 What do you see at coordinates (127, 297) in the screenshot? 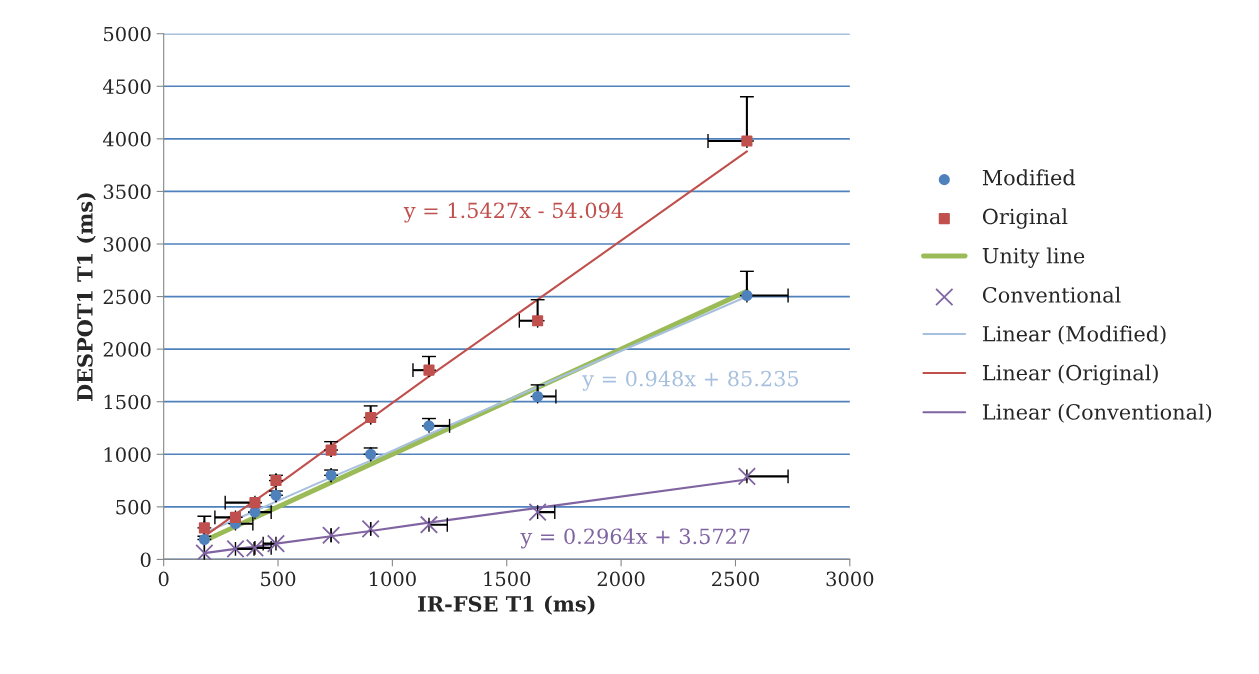
I see `y-tick-label: 2500` at bounding box center [127, 297].